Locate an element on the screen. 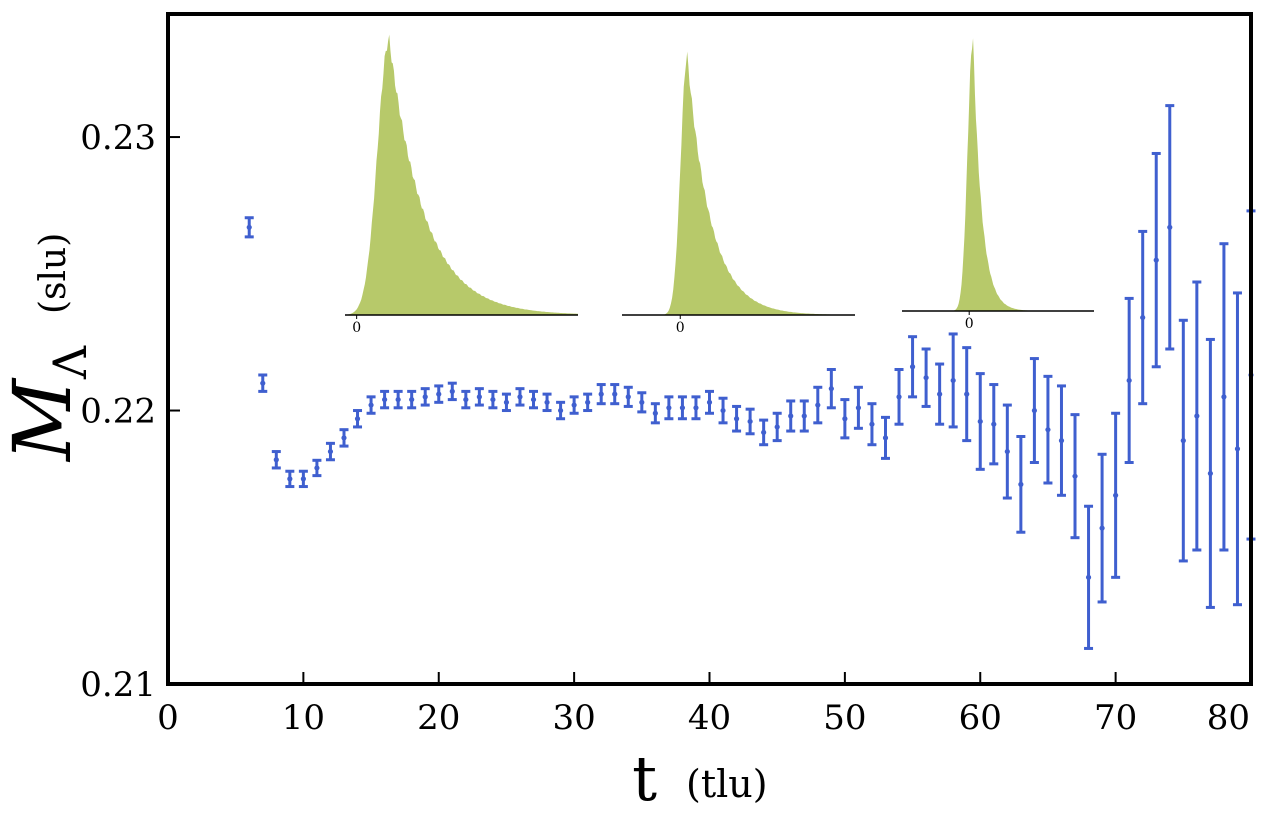 This screenshot has width=1276, height=813. y-axis-unit: (slu) is located at coordinates (53, 273).